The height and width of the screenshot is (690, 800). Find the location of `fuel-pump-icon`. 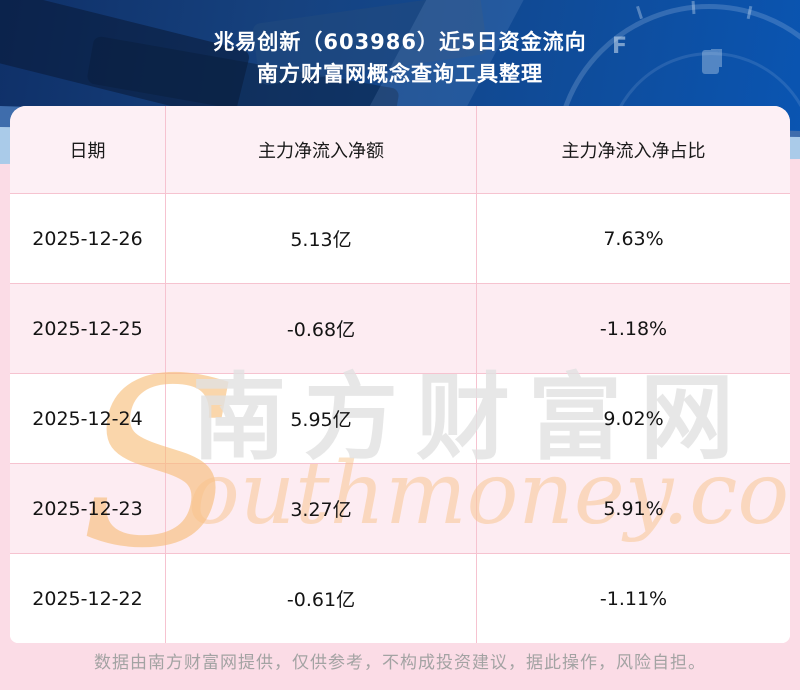

fuel-pump-icon is located at coordinates (710, 62).